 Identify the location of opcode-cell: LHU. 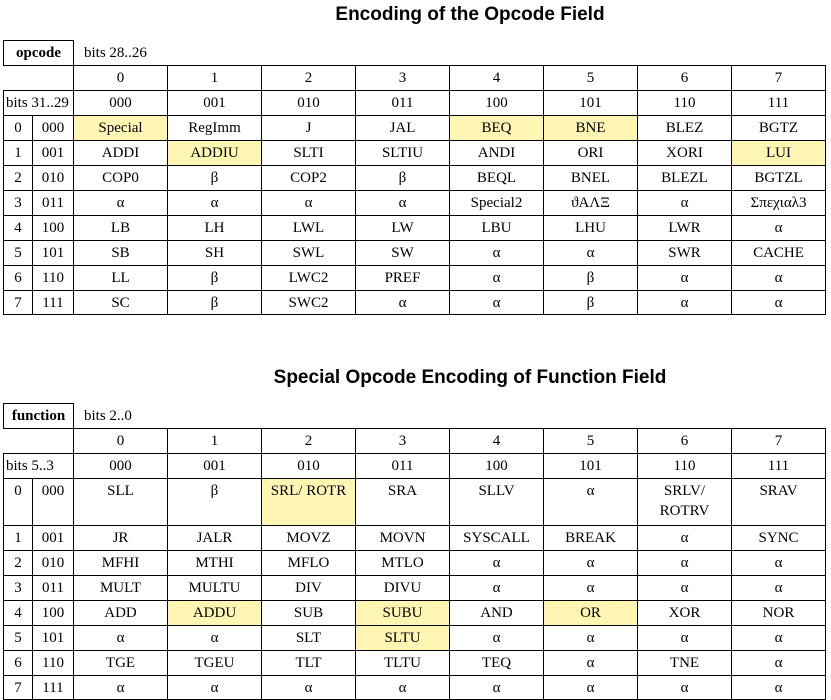
(590, 228).